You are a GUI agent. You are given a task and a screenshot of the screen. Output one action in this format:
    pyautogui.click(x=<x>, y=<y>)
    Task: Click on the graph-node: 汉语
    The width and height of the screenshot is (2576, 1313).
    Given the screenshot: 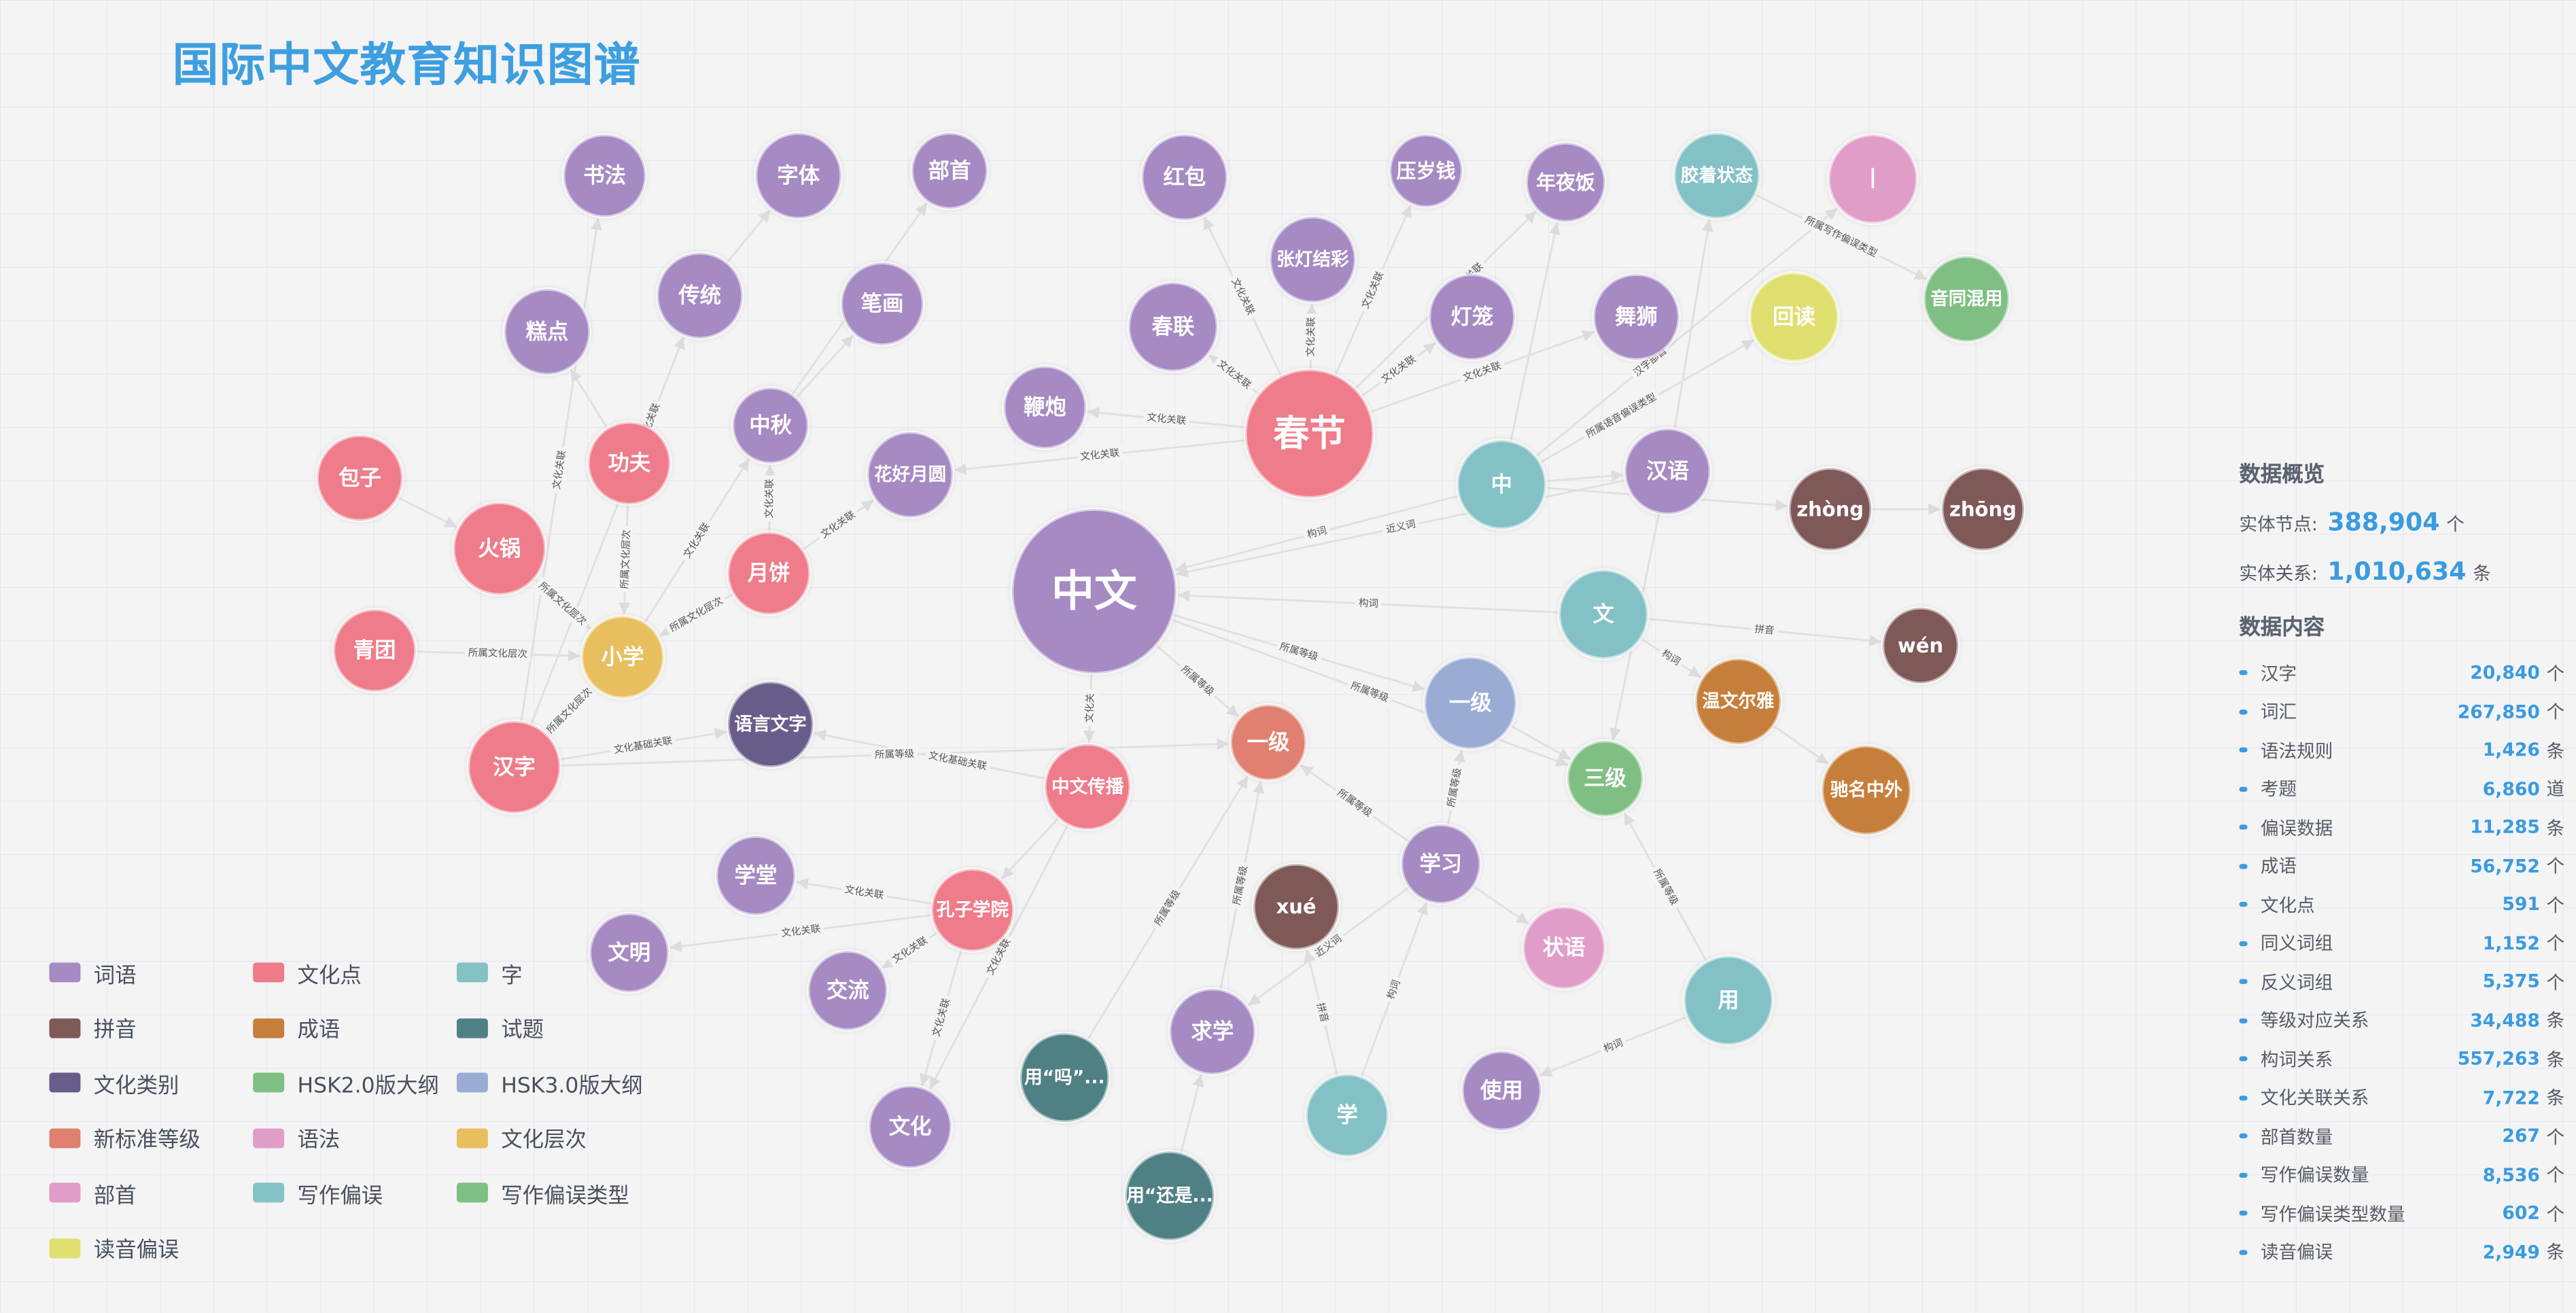 What is the action you would take?
    pyautogui.click(x=1667, y=471)
    